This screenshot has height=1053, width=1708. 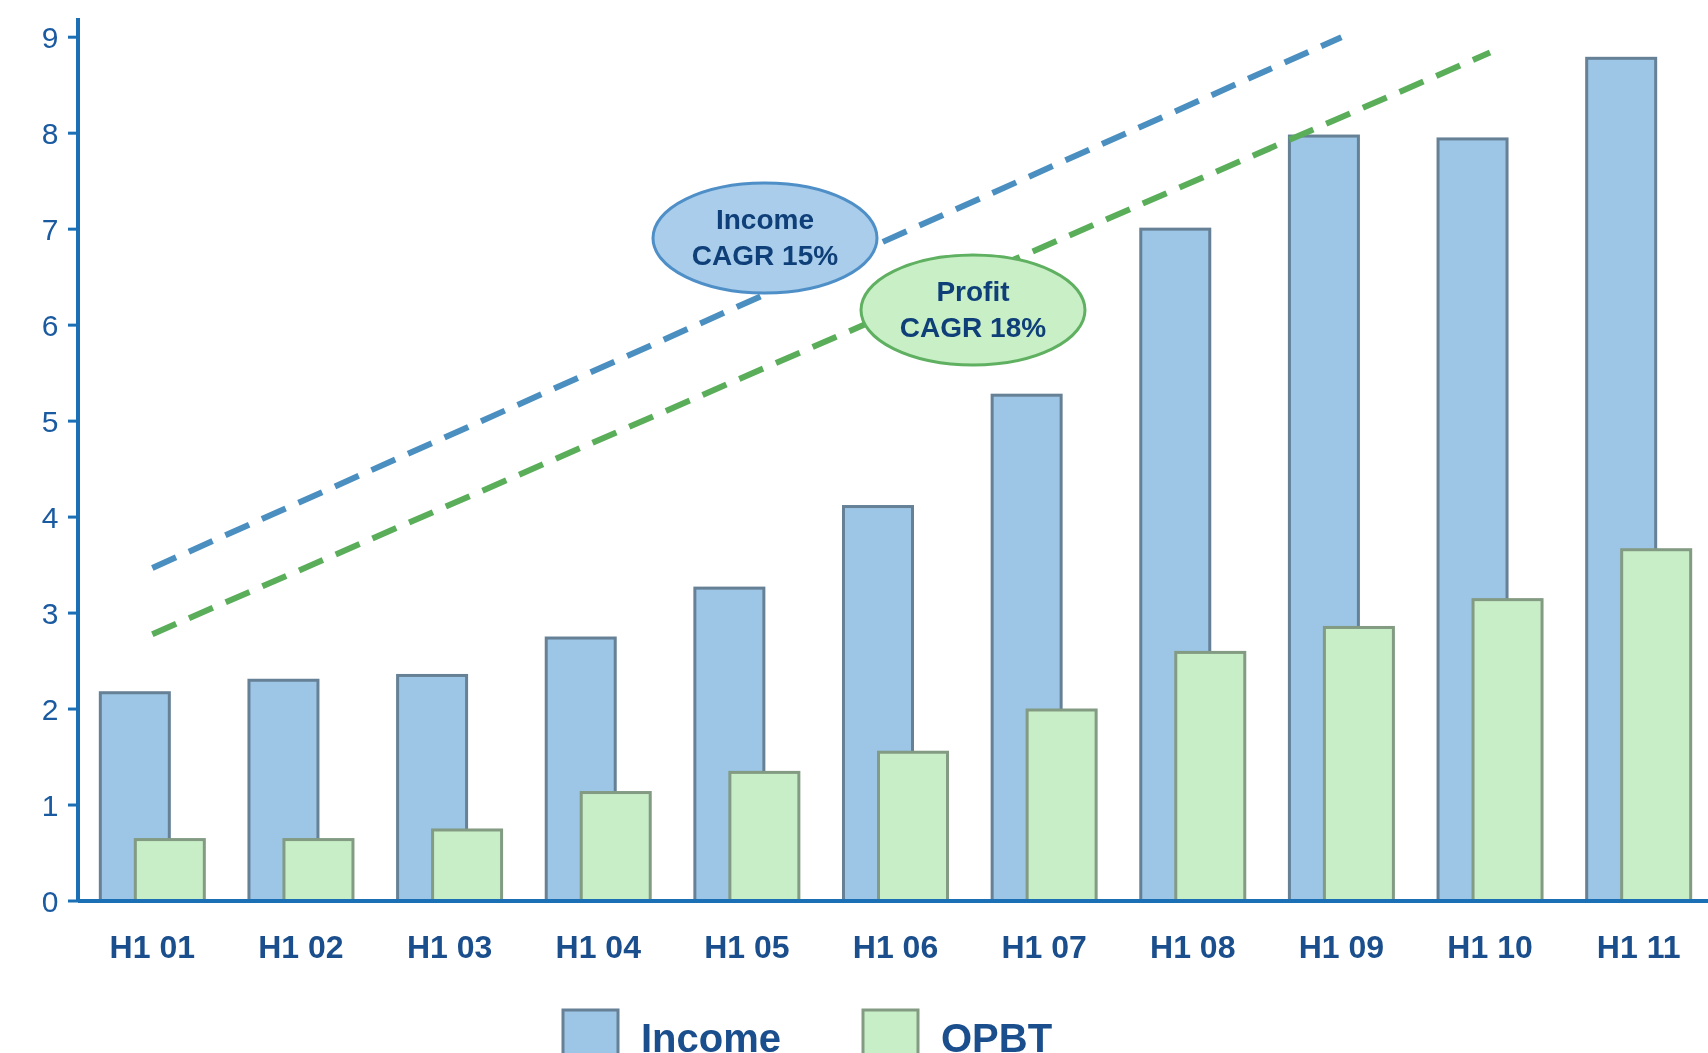 What do you see at coordinates (50, 805) in the screenshot?
I see `y-tick-label: 1` at bounding box center [50, 805].